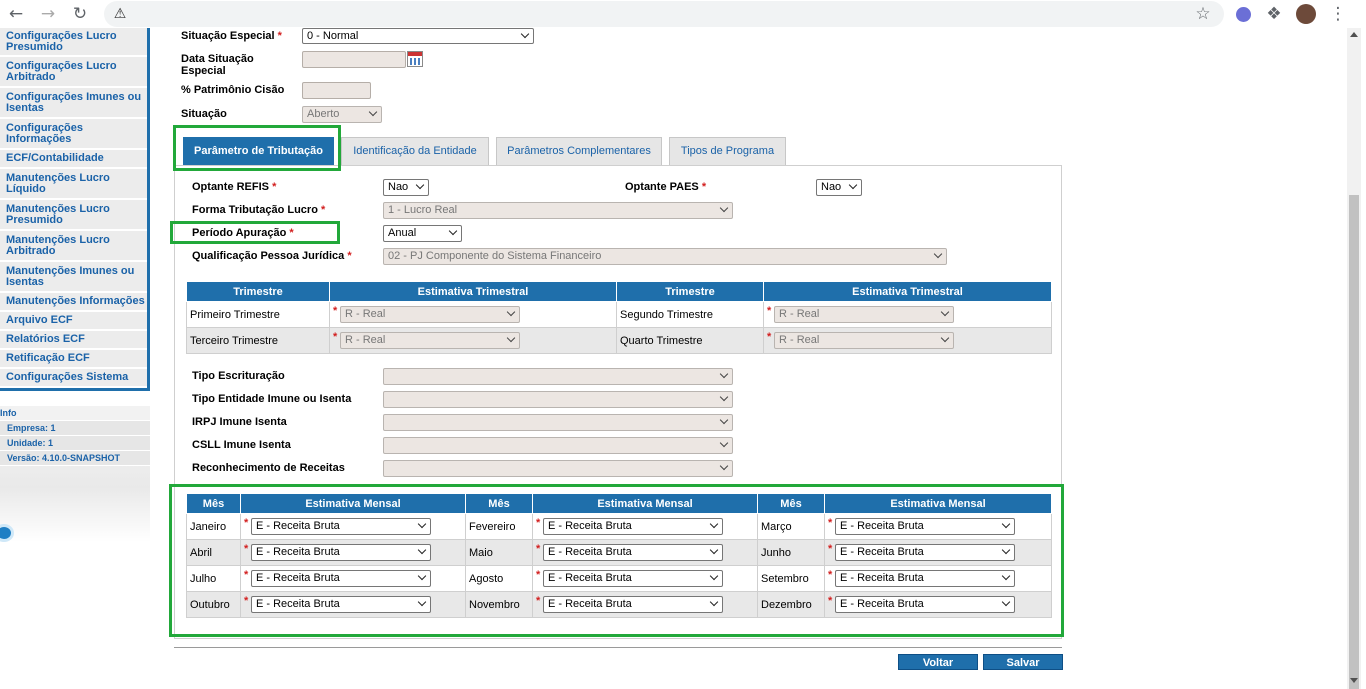 The height and width of the screenshot is (689, 1366). I want to click on mes-label: Janeiro, so click(213, 526).